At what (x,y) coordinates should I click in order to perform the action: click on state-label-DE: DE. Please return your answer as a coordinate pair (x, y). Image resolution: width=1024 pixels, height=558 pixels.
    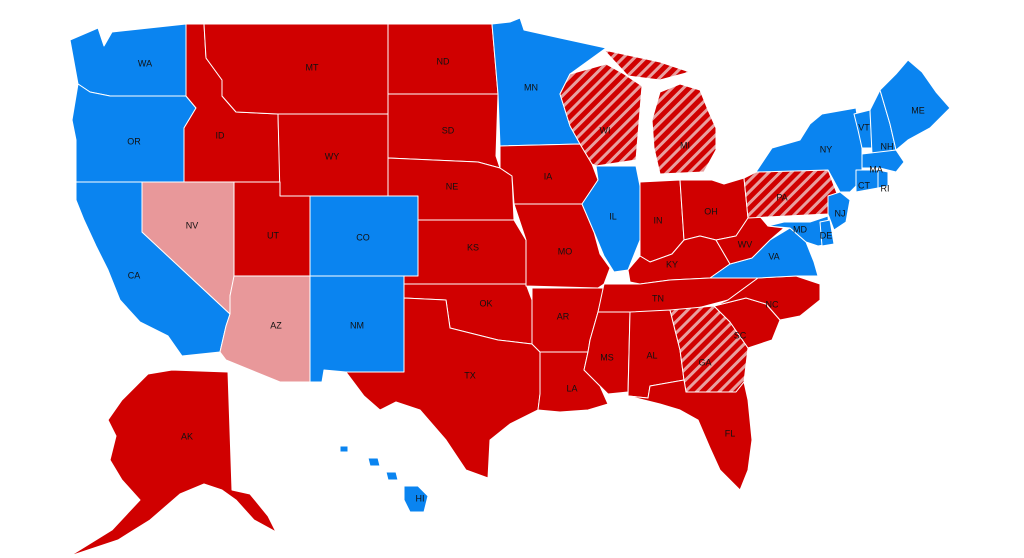
    Looking at the image, I should click on (826, 235).